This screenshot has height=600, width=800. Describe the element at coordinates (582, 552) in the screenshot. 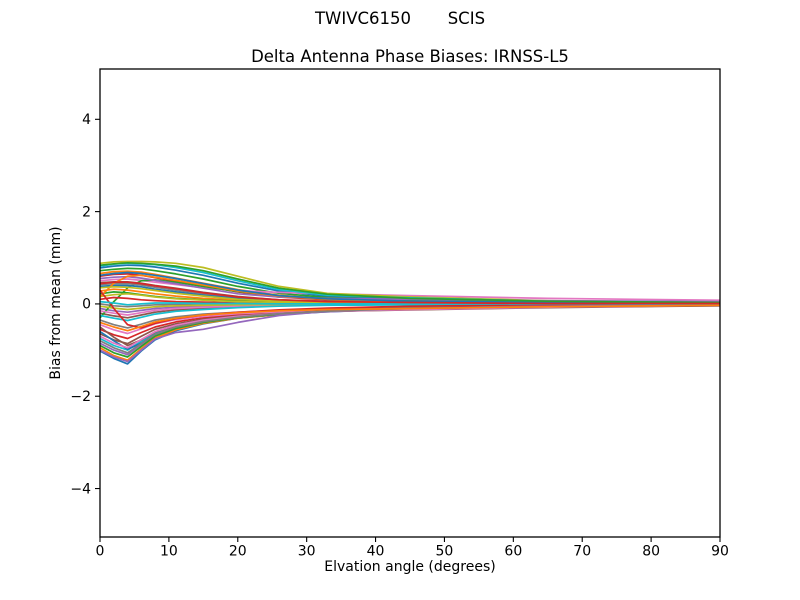

I see `x-tick-label: 70` at that location.